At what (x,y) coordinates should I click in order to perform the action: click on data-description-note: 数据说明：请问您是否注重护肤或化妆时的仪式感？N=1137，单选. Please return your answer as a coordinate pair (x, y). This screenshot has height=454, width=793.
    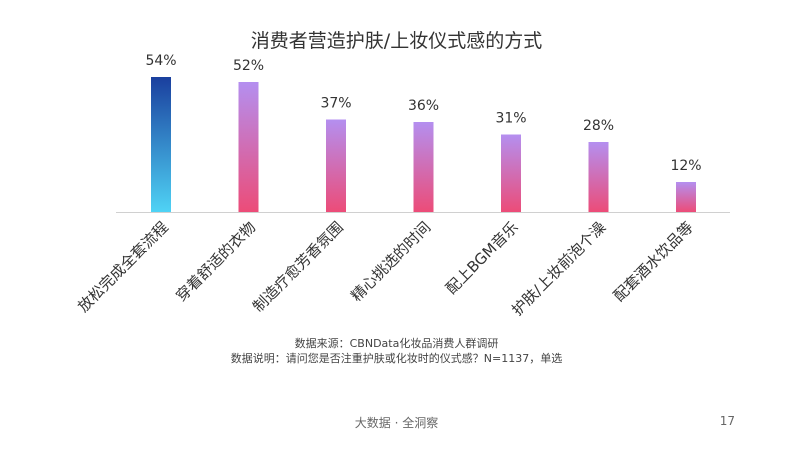
    Looking at the image, I should click on (396, 358).